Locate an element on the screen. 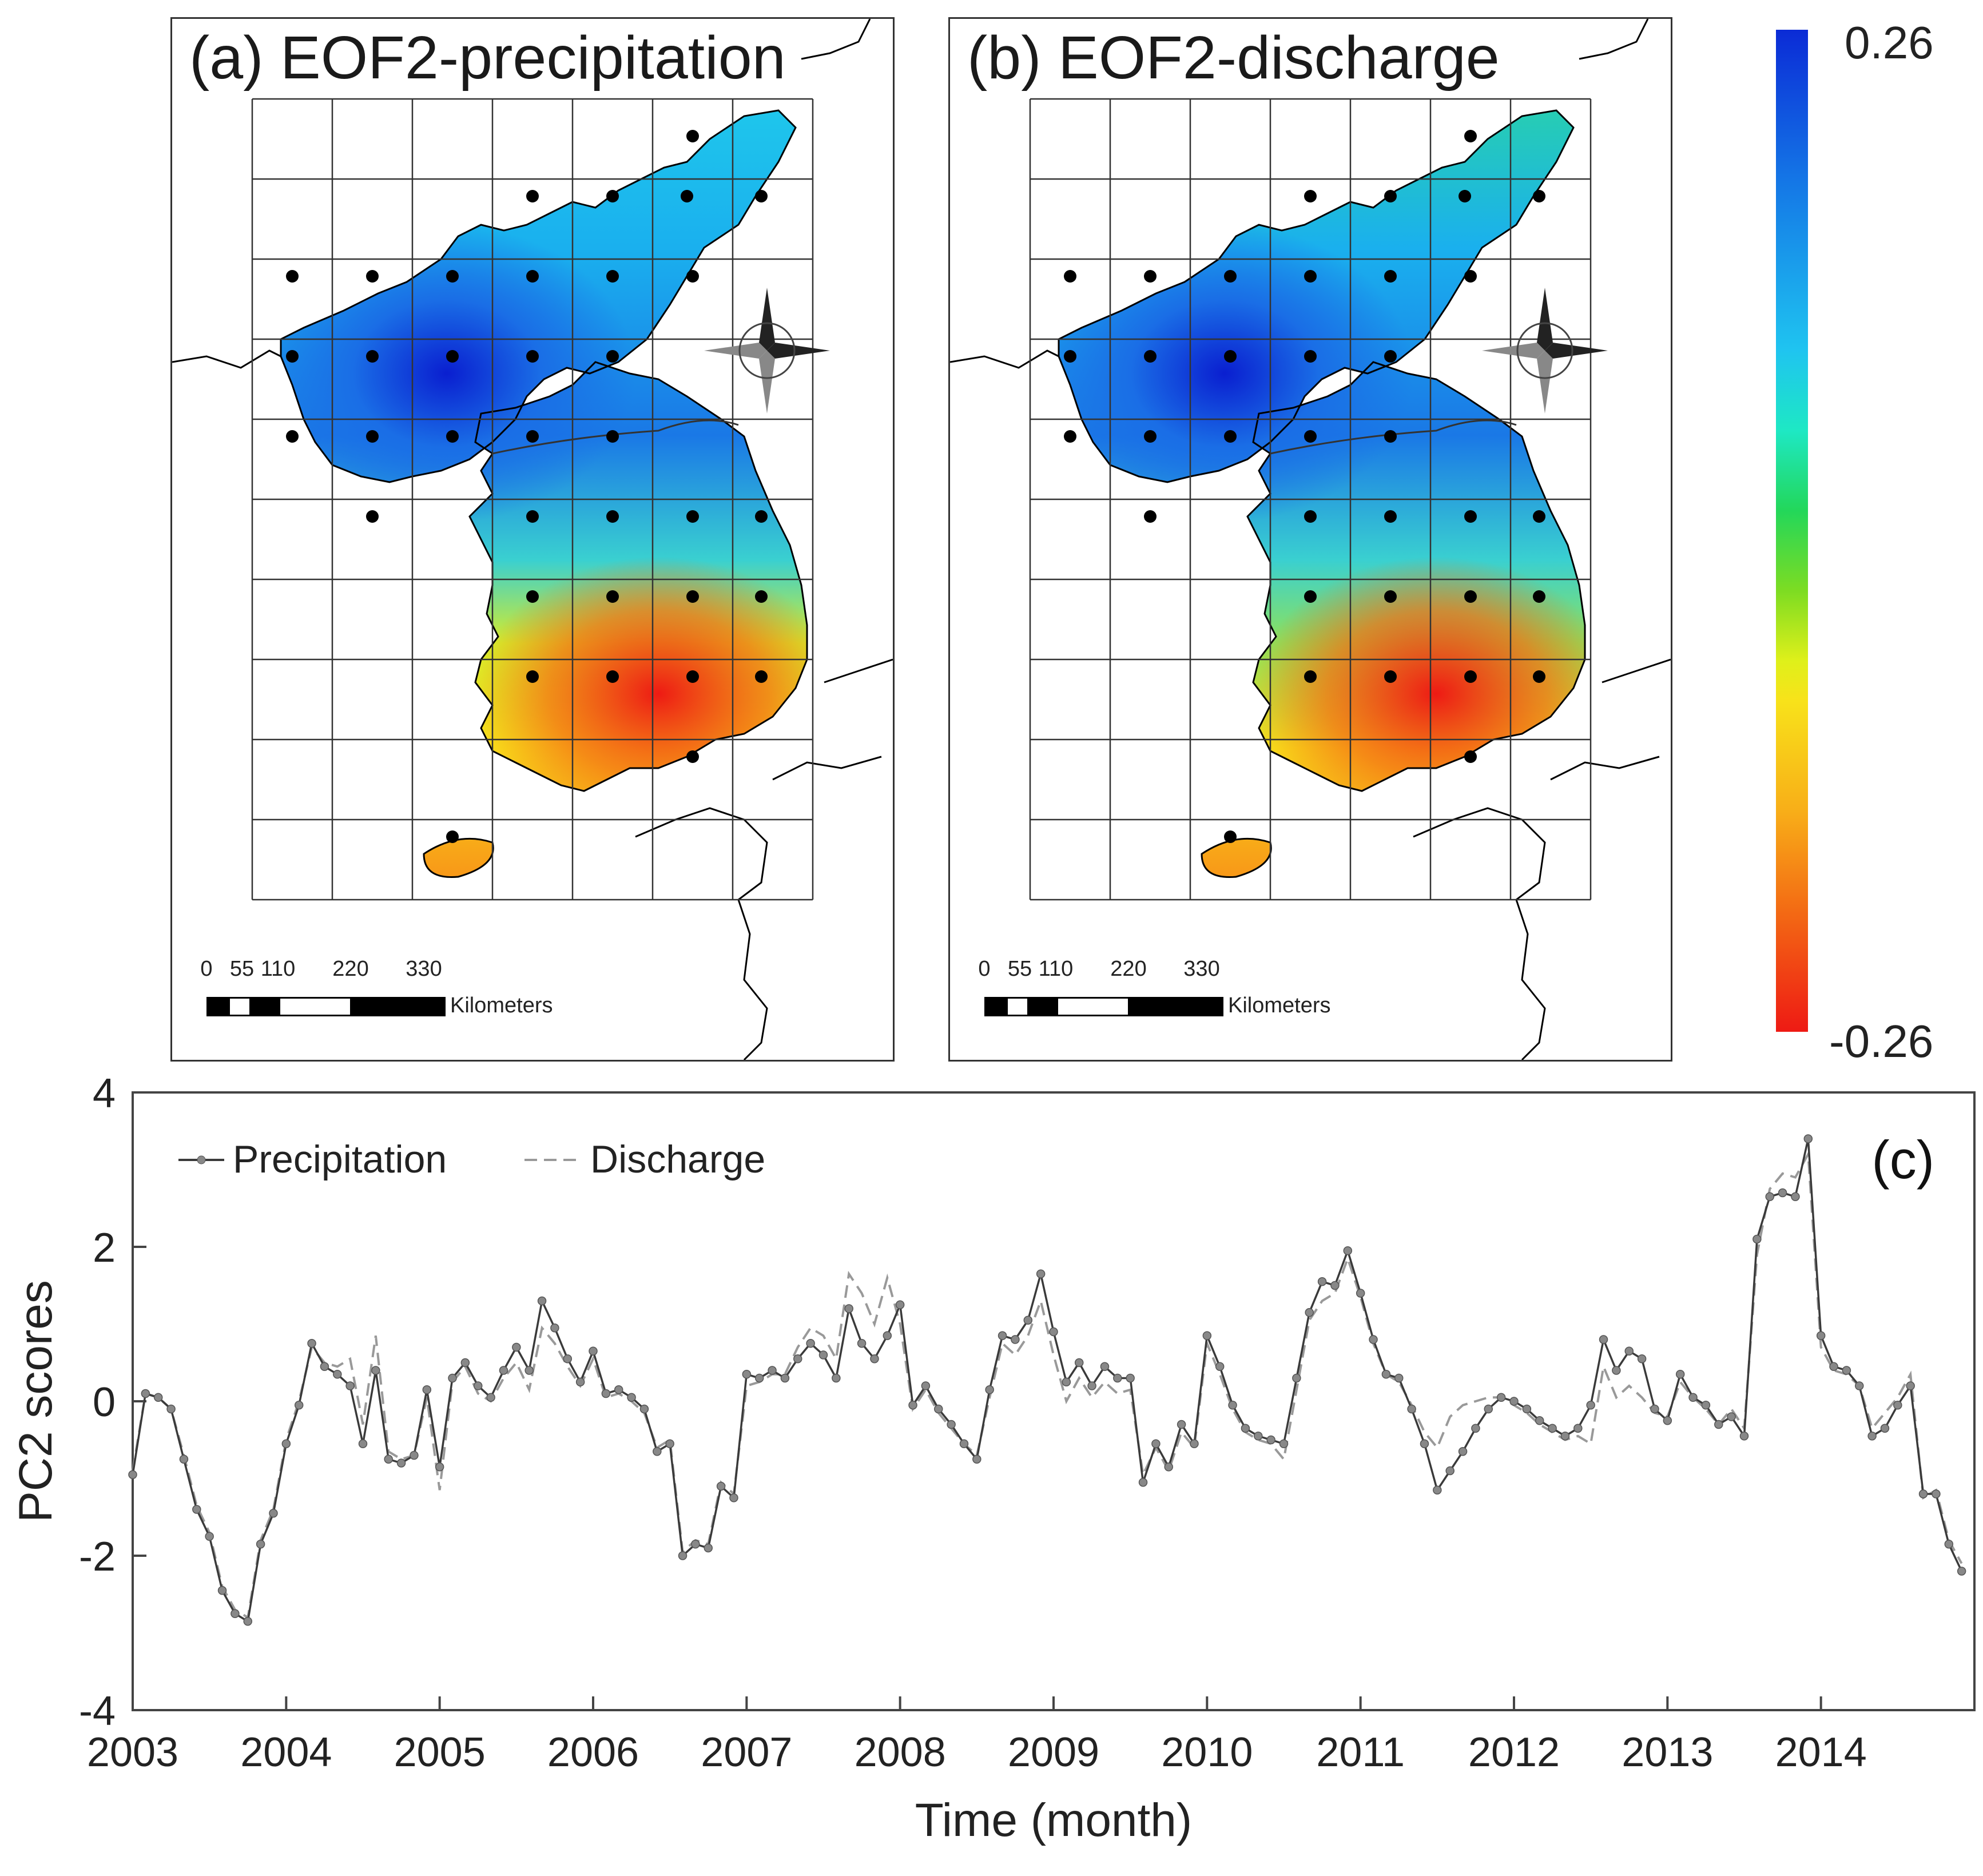  x-tick-label: 2005 is located at coordinates (440, 1752).